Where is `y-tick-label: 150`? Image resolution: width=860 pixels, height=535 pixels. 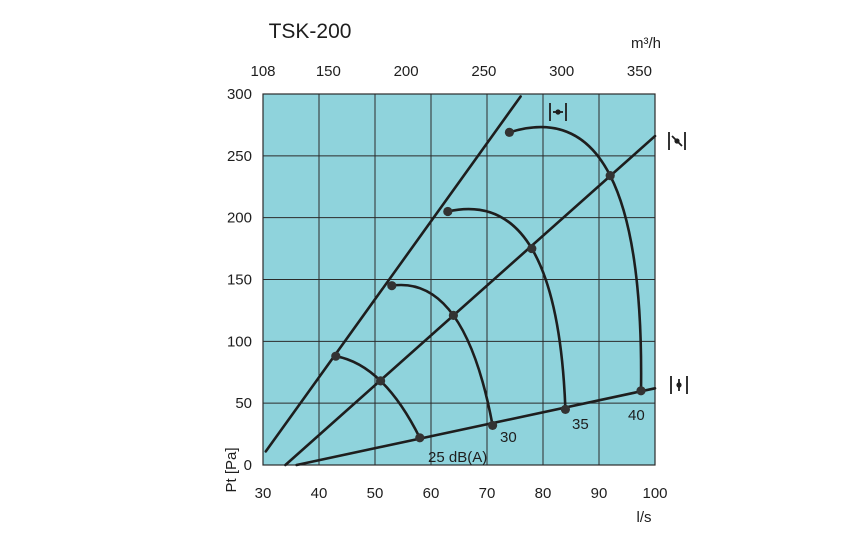 y-tick-label: 150 is located at coordinates (239, 280).